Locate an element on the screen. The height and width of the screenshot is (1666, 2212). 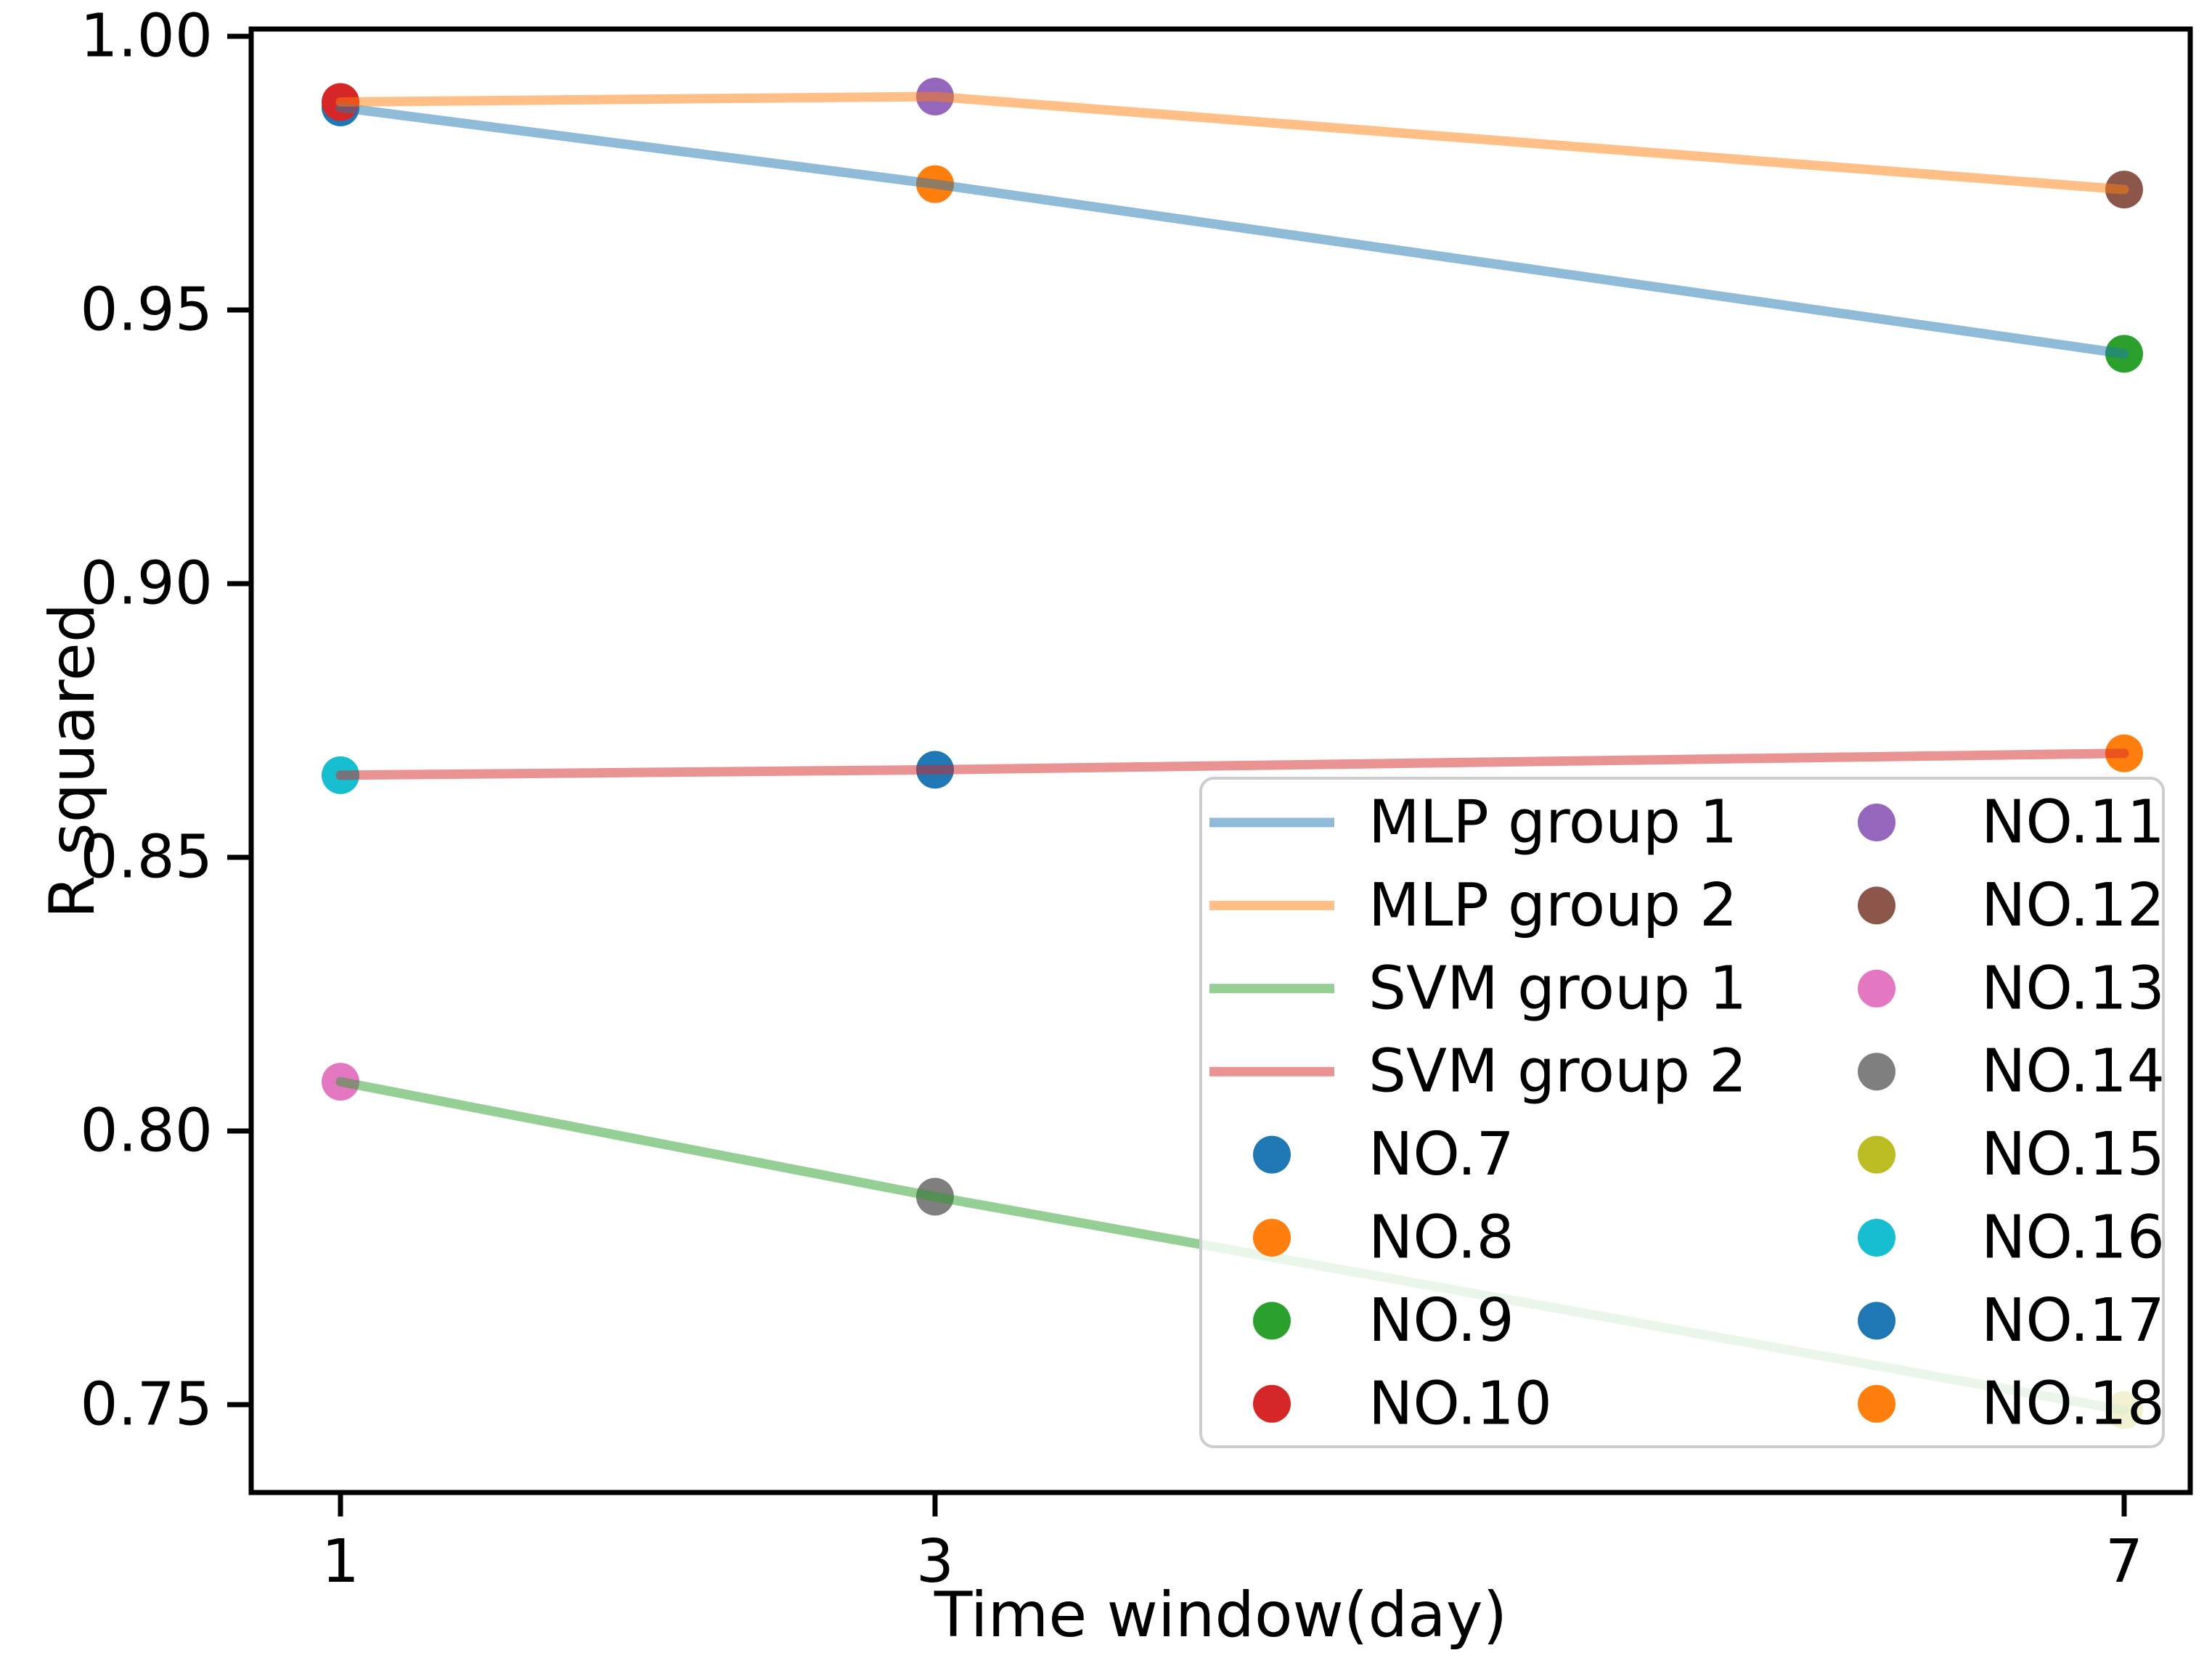
legend-label: NO.13 is located at coordinates (2073, 989).